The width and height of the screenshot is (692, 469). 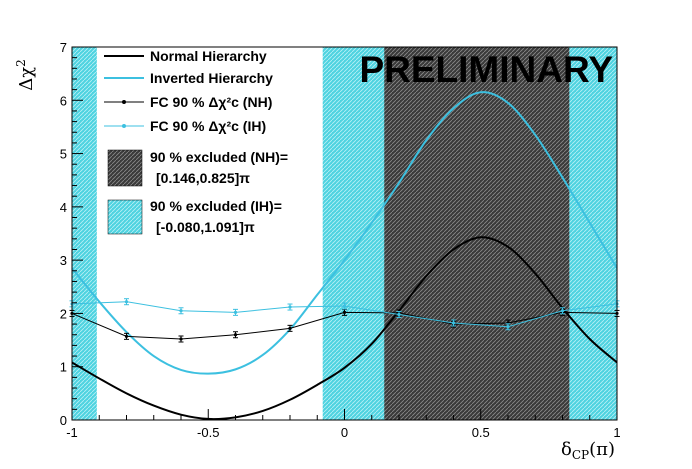 I want to click on x-tick-label: 0, so click(x=344, y=432).